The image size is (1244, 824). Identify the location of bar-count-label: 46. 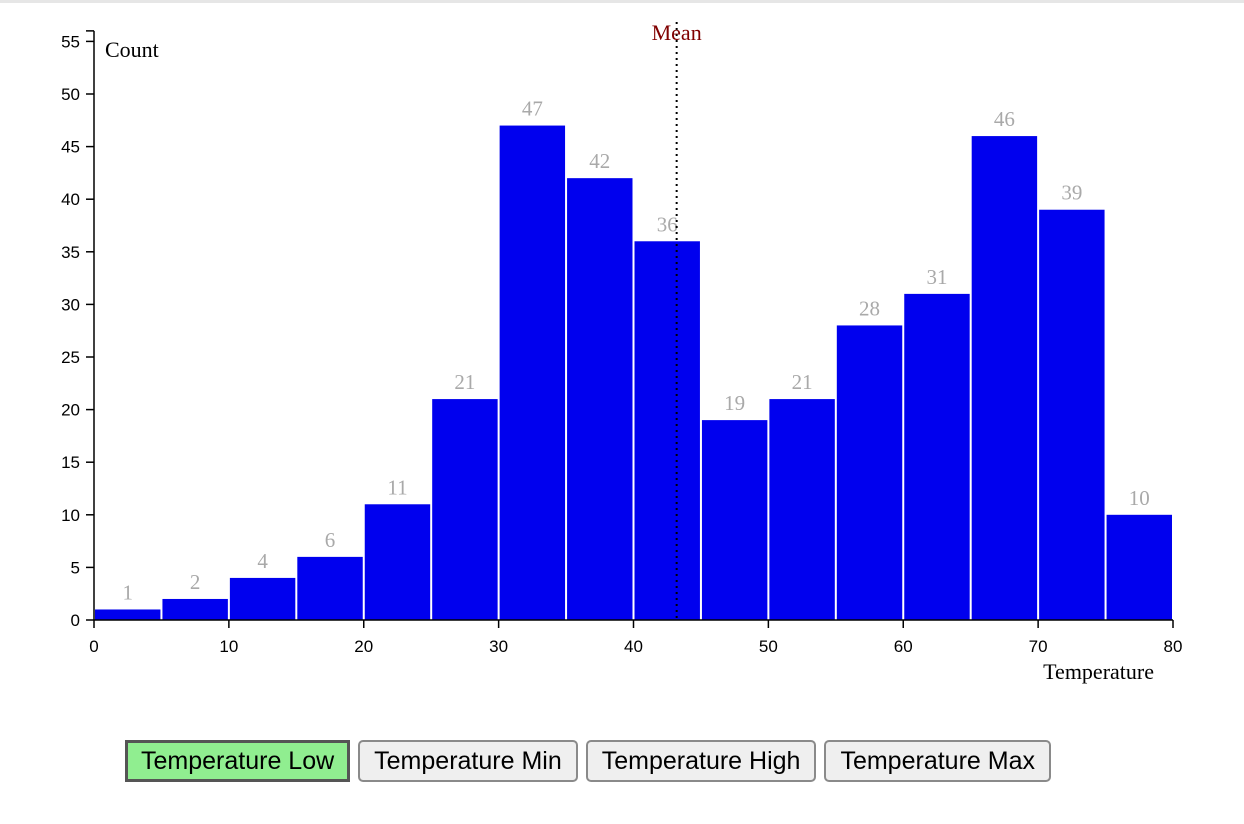
(1004, 119).